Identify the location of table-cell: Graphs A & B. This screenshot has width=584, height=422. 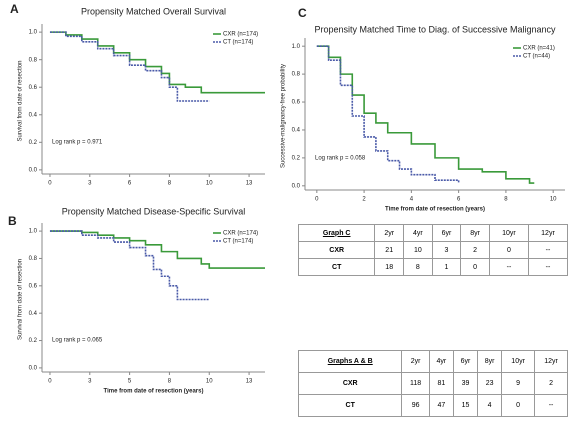
(350, 361).